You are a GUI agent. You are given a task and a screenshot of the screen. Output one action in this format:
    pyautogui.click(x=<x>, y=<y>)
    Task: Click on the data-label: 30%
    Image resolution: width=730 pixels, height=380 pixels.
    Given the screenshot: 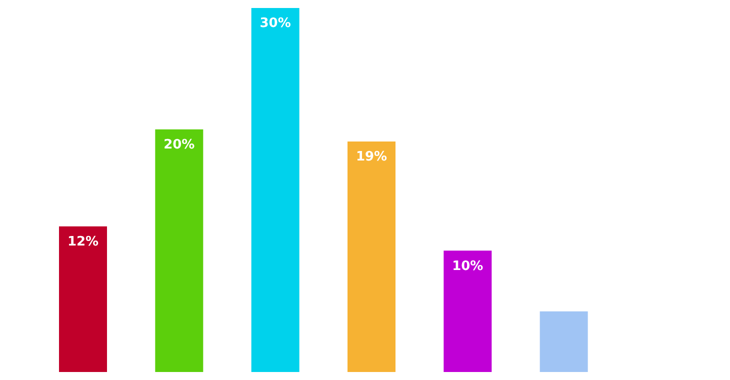 What is the action you would take?
    pyautogui.click(x=275, y=24)
    